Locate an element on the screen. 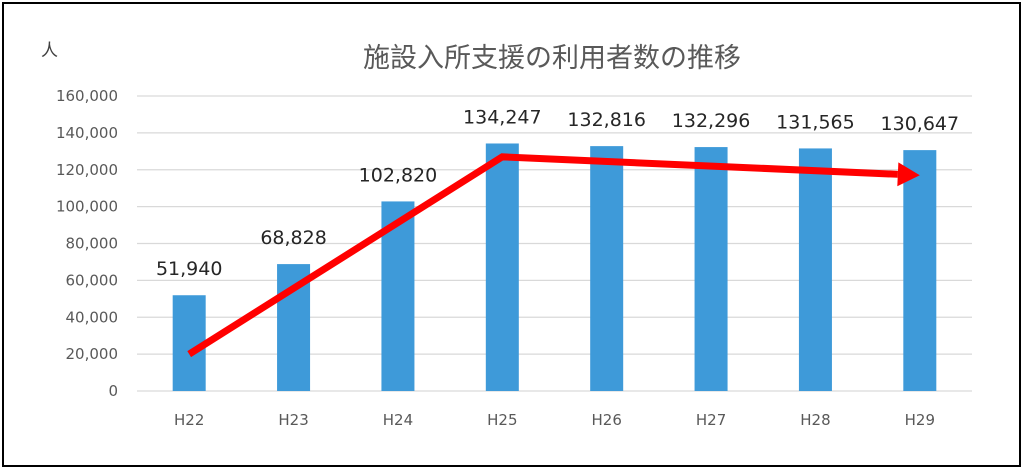 The height and width of the screenshot is (473, 1028). x-tick-label: H24 is located at coordinates (398, 420).